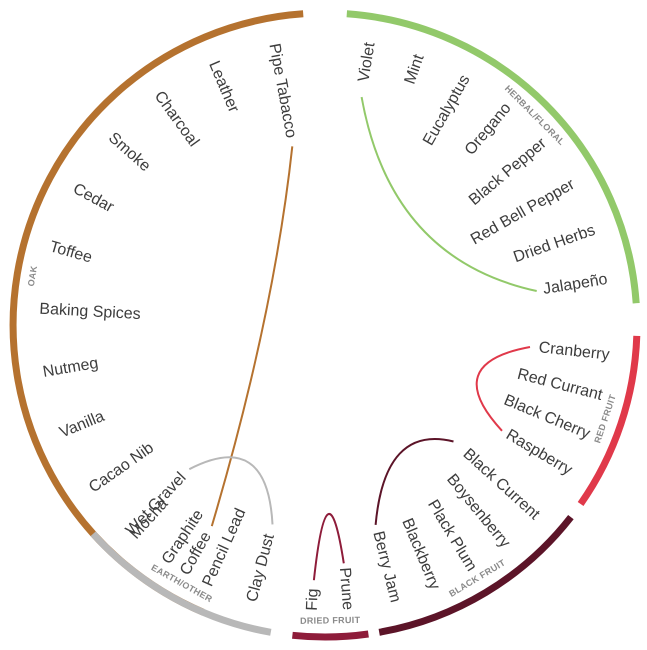 The image size is (647, 650). I want to click on aroma-label: Fig, so click(313, 599).